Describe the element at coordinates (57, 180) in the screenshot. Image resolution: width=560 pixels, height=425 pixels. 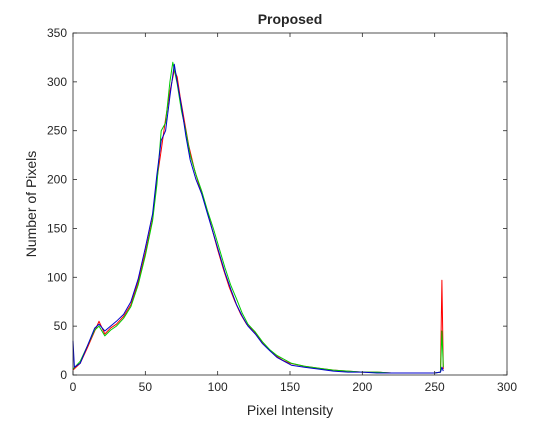
I see `y-tick-label: 200` at that location.